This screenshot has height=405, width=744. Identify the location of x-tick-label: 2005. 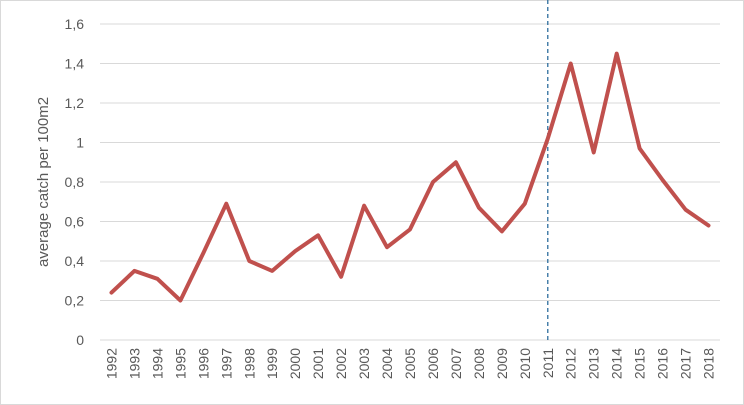
(410, 363).